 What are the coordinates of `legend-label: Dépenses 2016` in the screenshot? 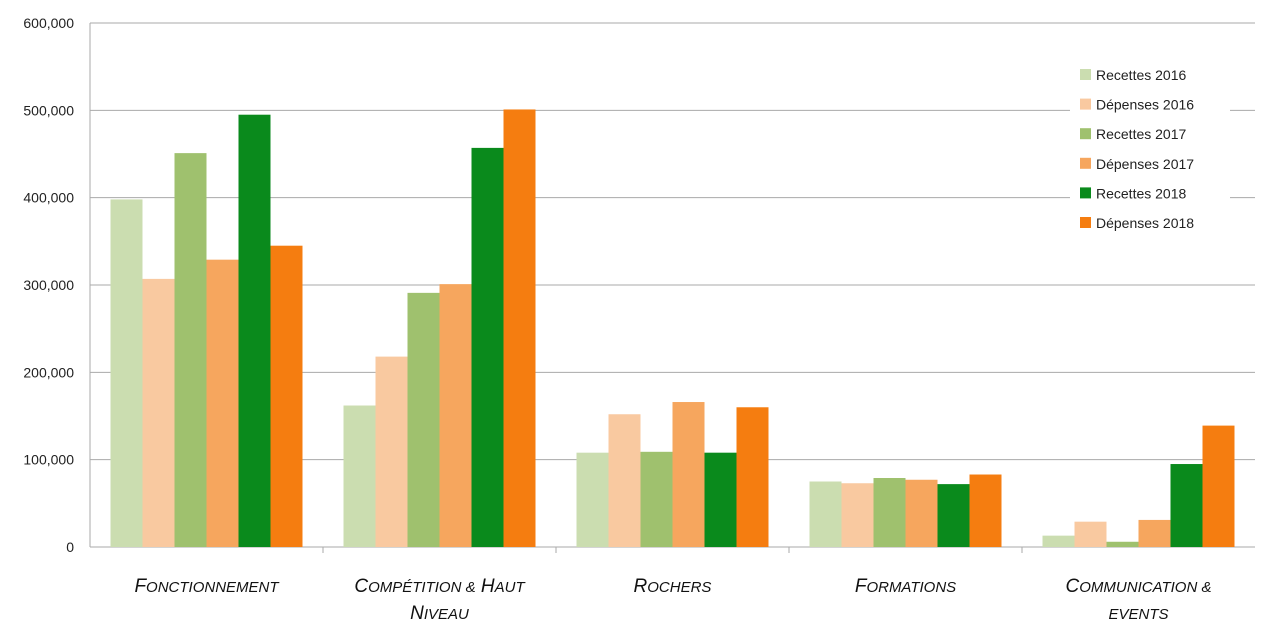 It's located at (1145, 105).